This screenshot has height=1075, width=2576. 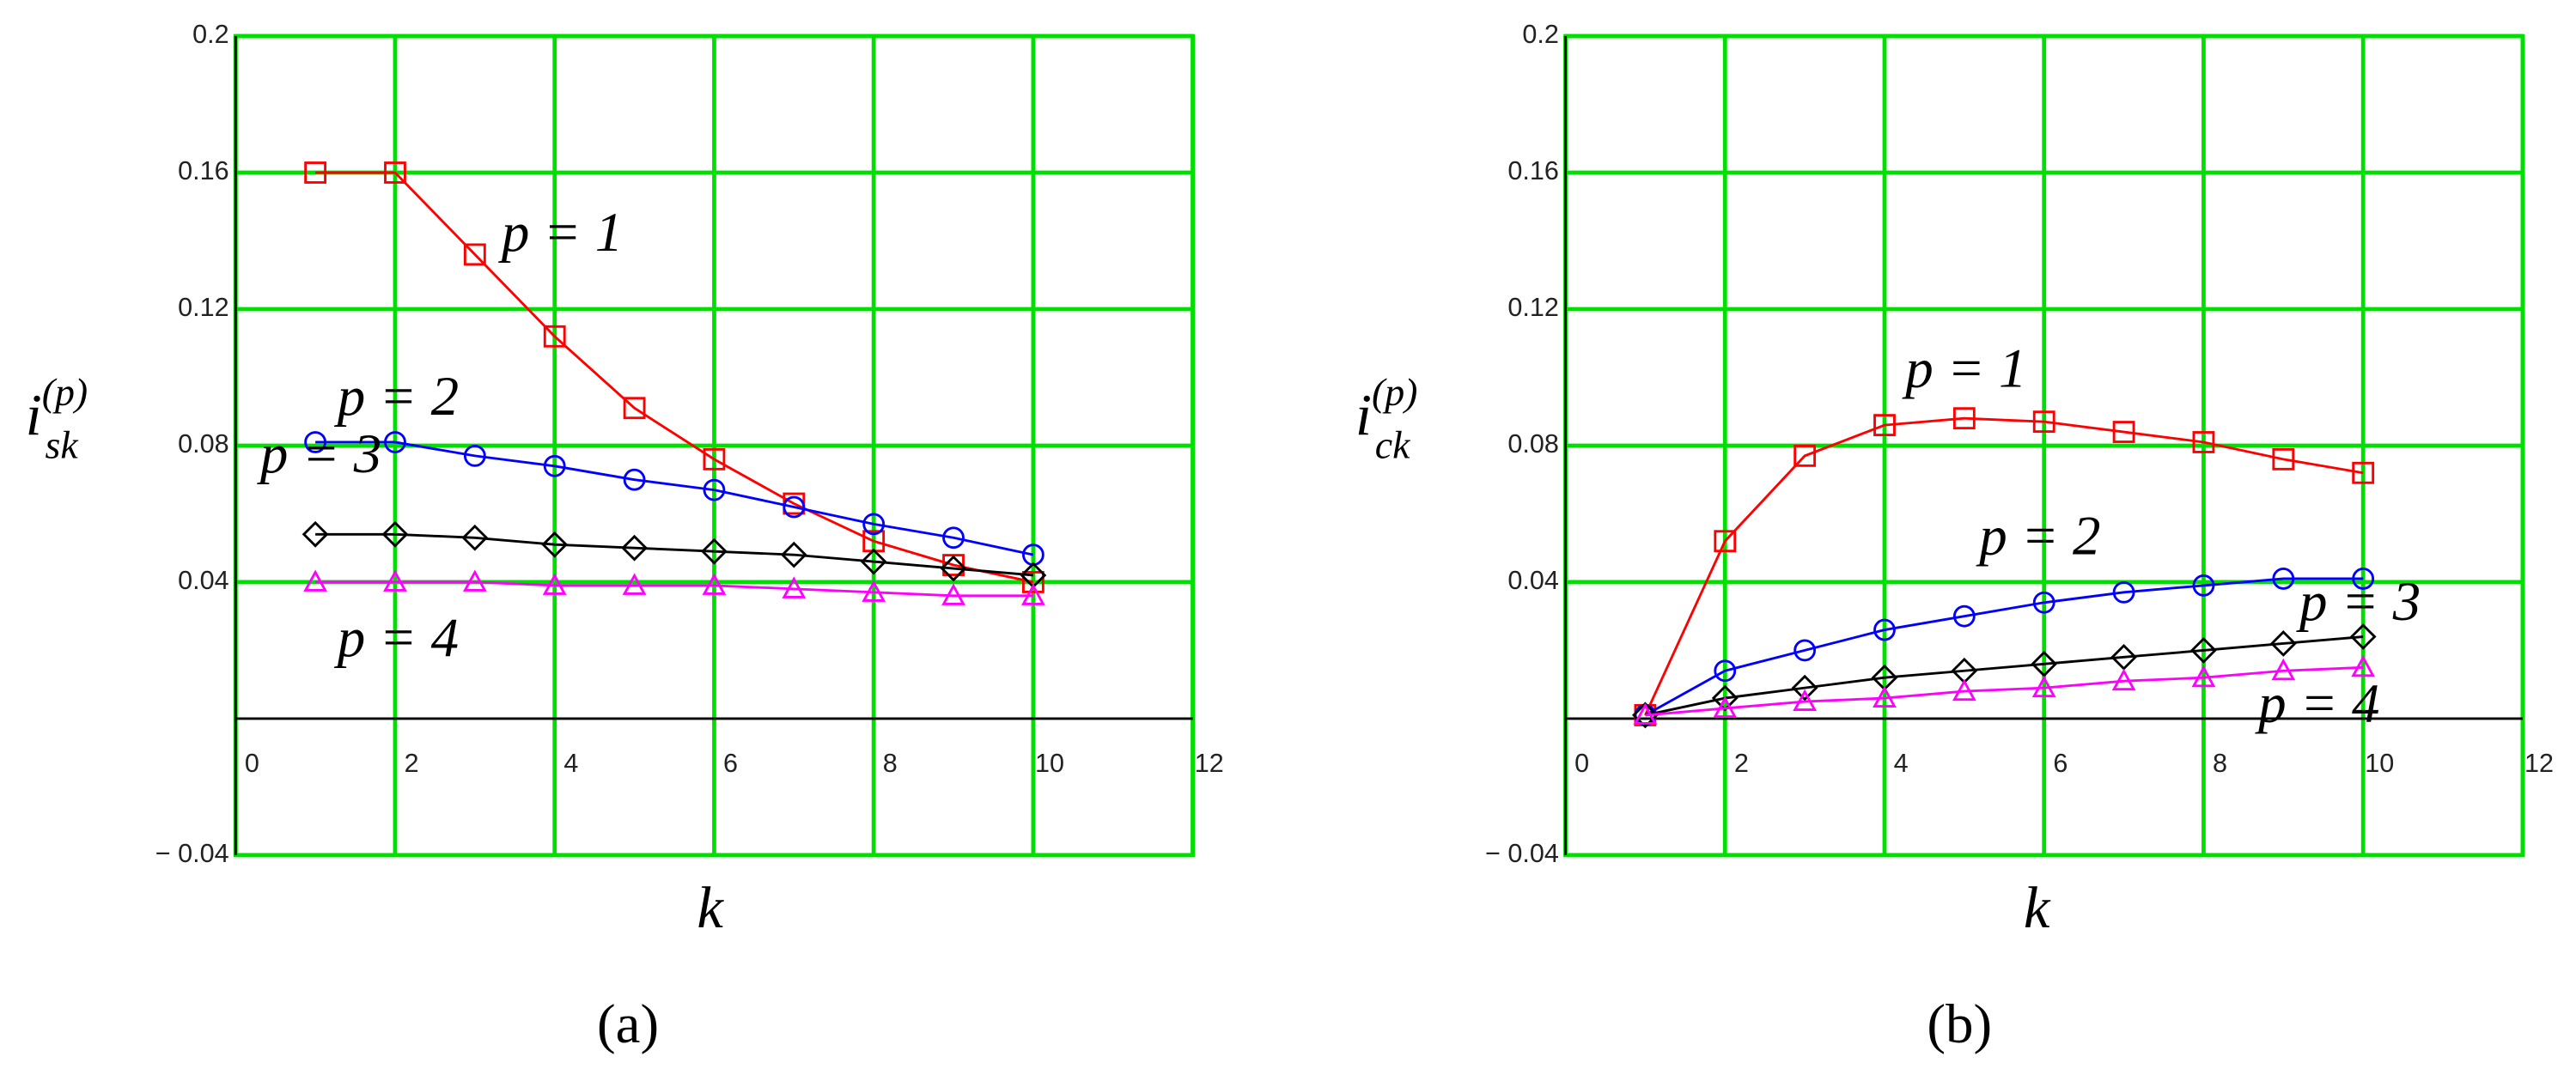 What do you see at coordinates (63, 444) in the screenshot?
I see `y-label-sub: sk` at bounding box center [63, 444].